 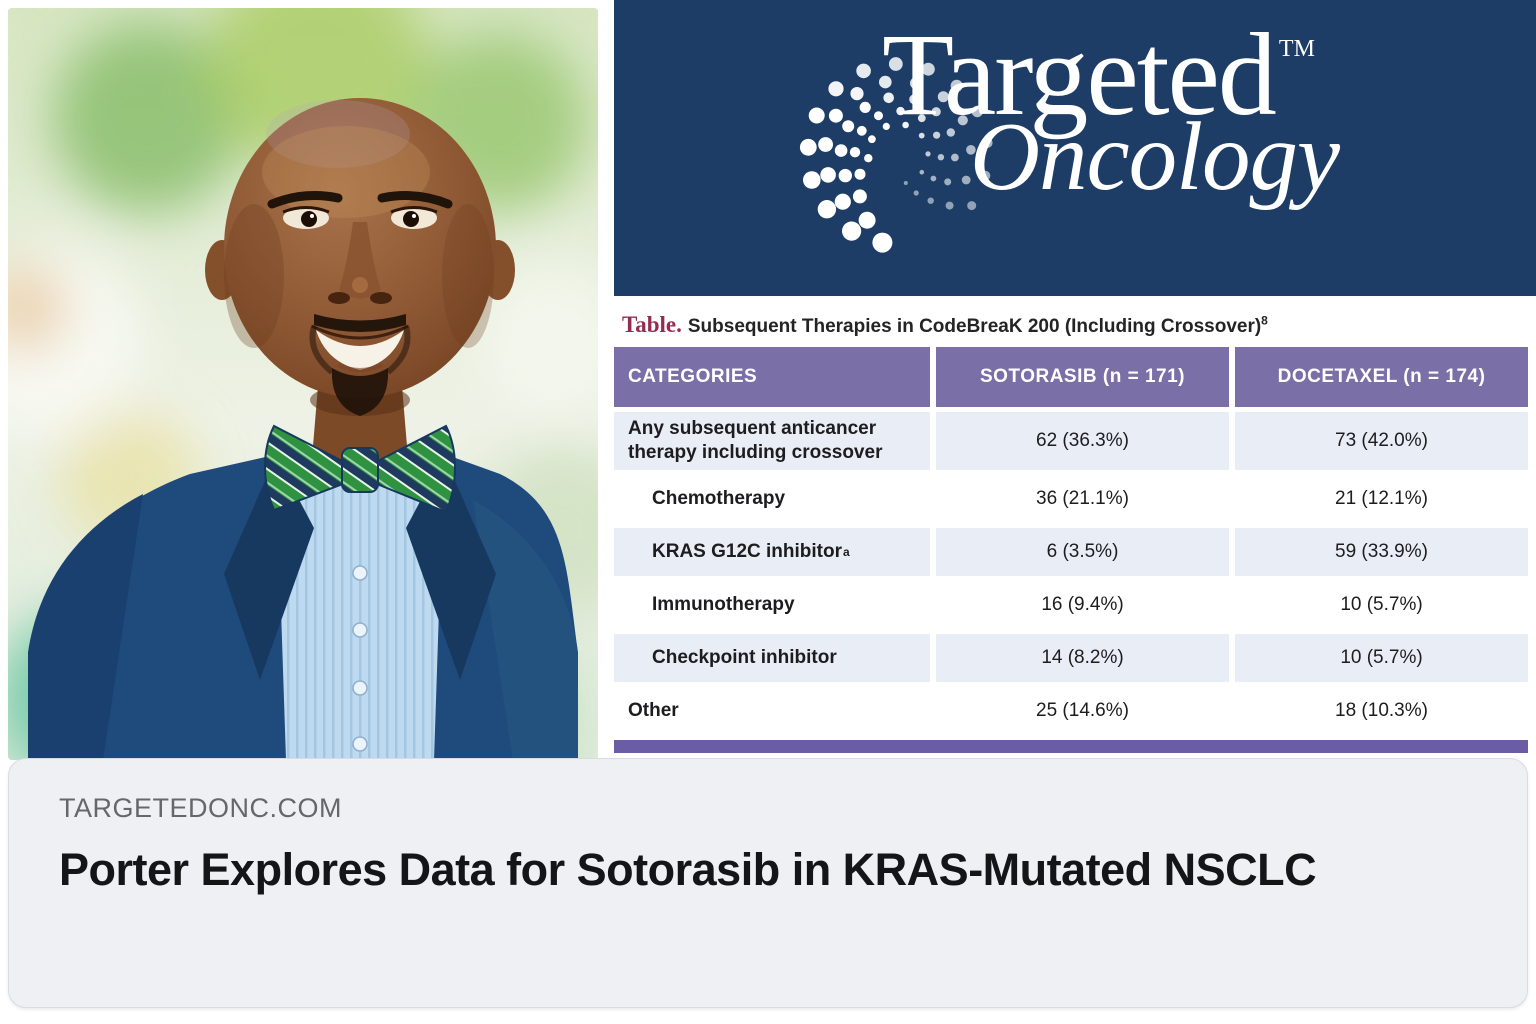 I want to click on table-cell-category: Immunotherapy, so click(x=772, y=605).